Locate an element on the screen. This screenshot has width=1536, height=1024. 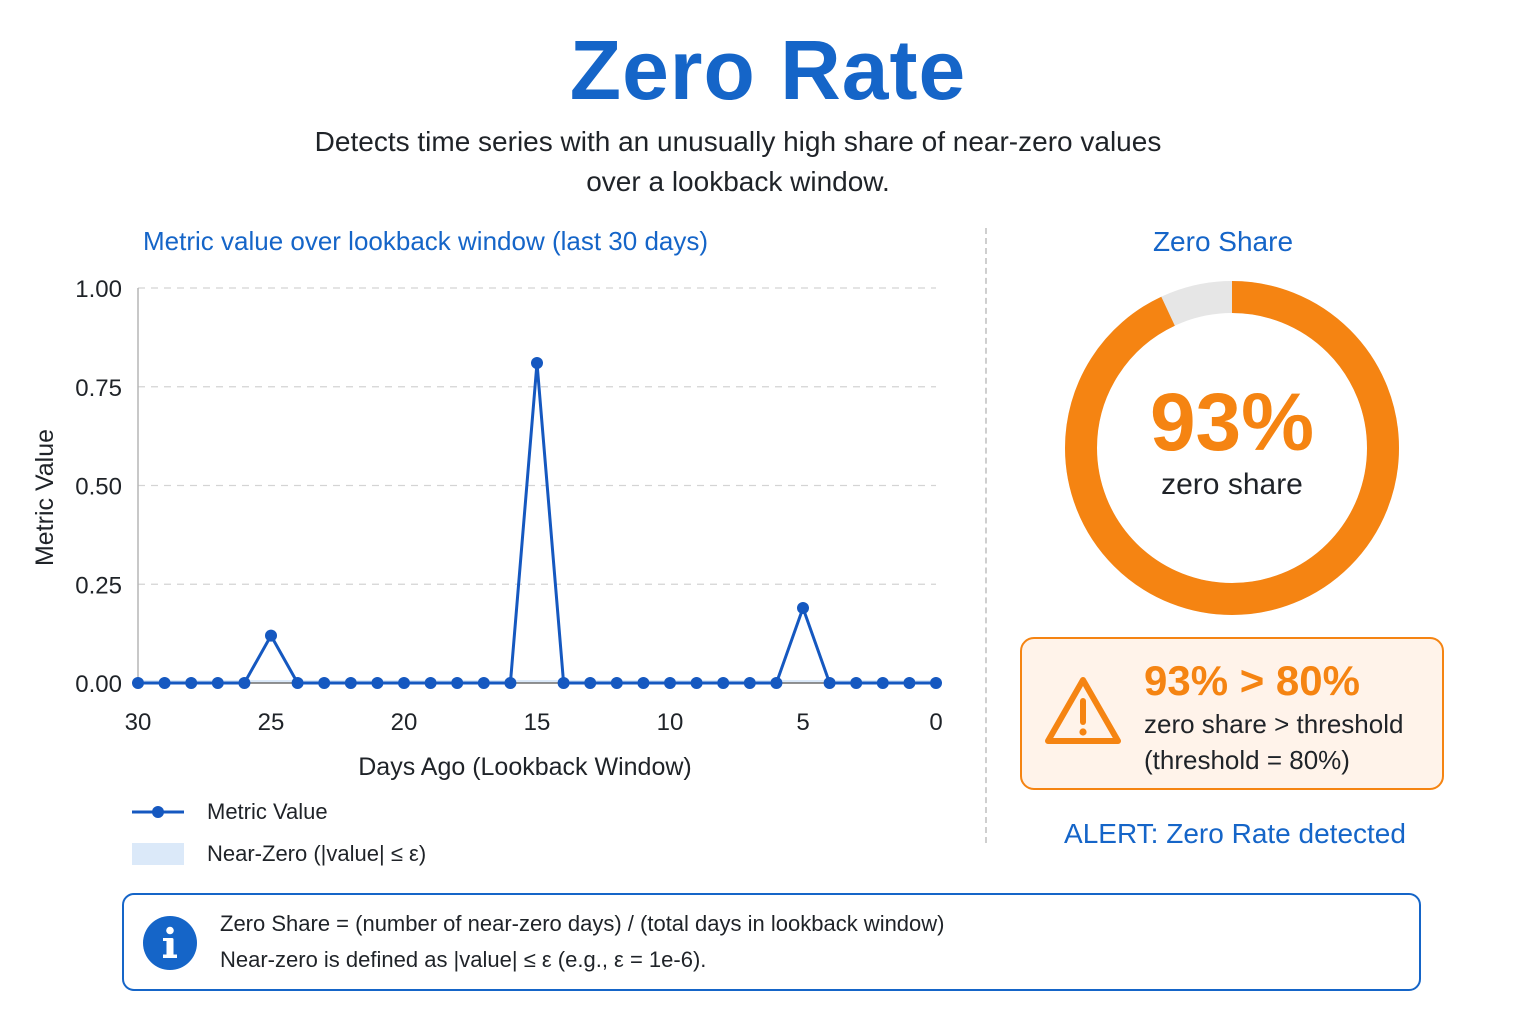
legend-label-metric-value: Metric Value is located at coordinates (267, 811).